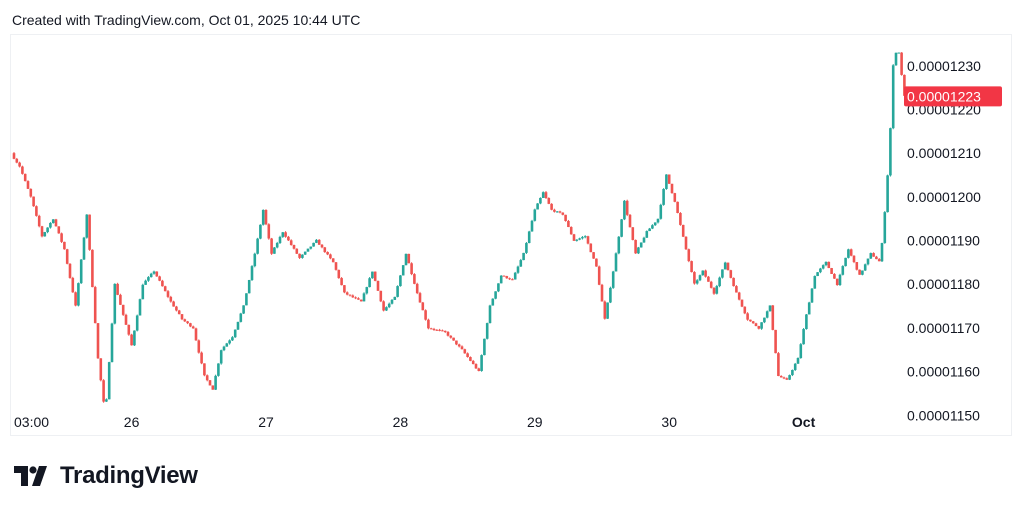  Describe the element at coordinates (535, 422) in the screenshot. I see `x-tick-label: 29` at that location.